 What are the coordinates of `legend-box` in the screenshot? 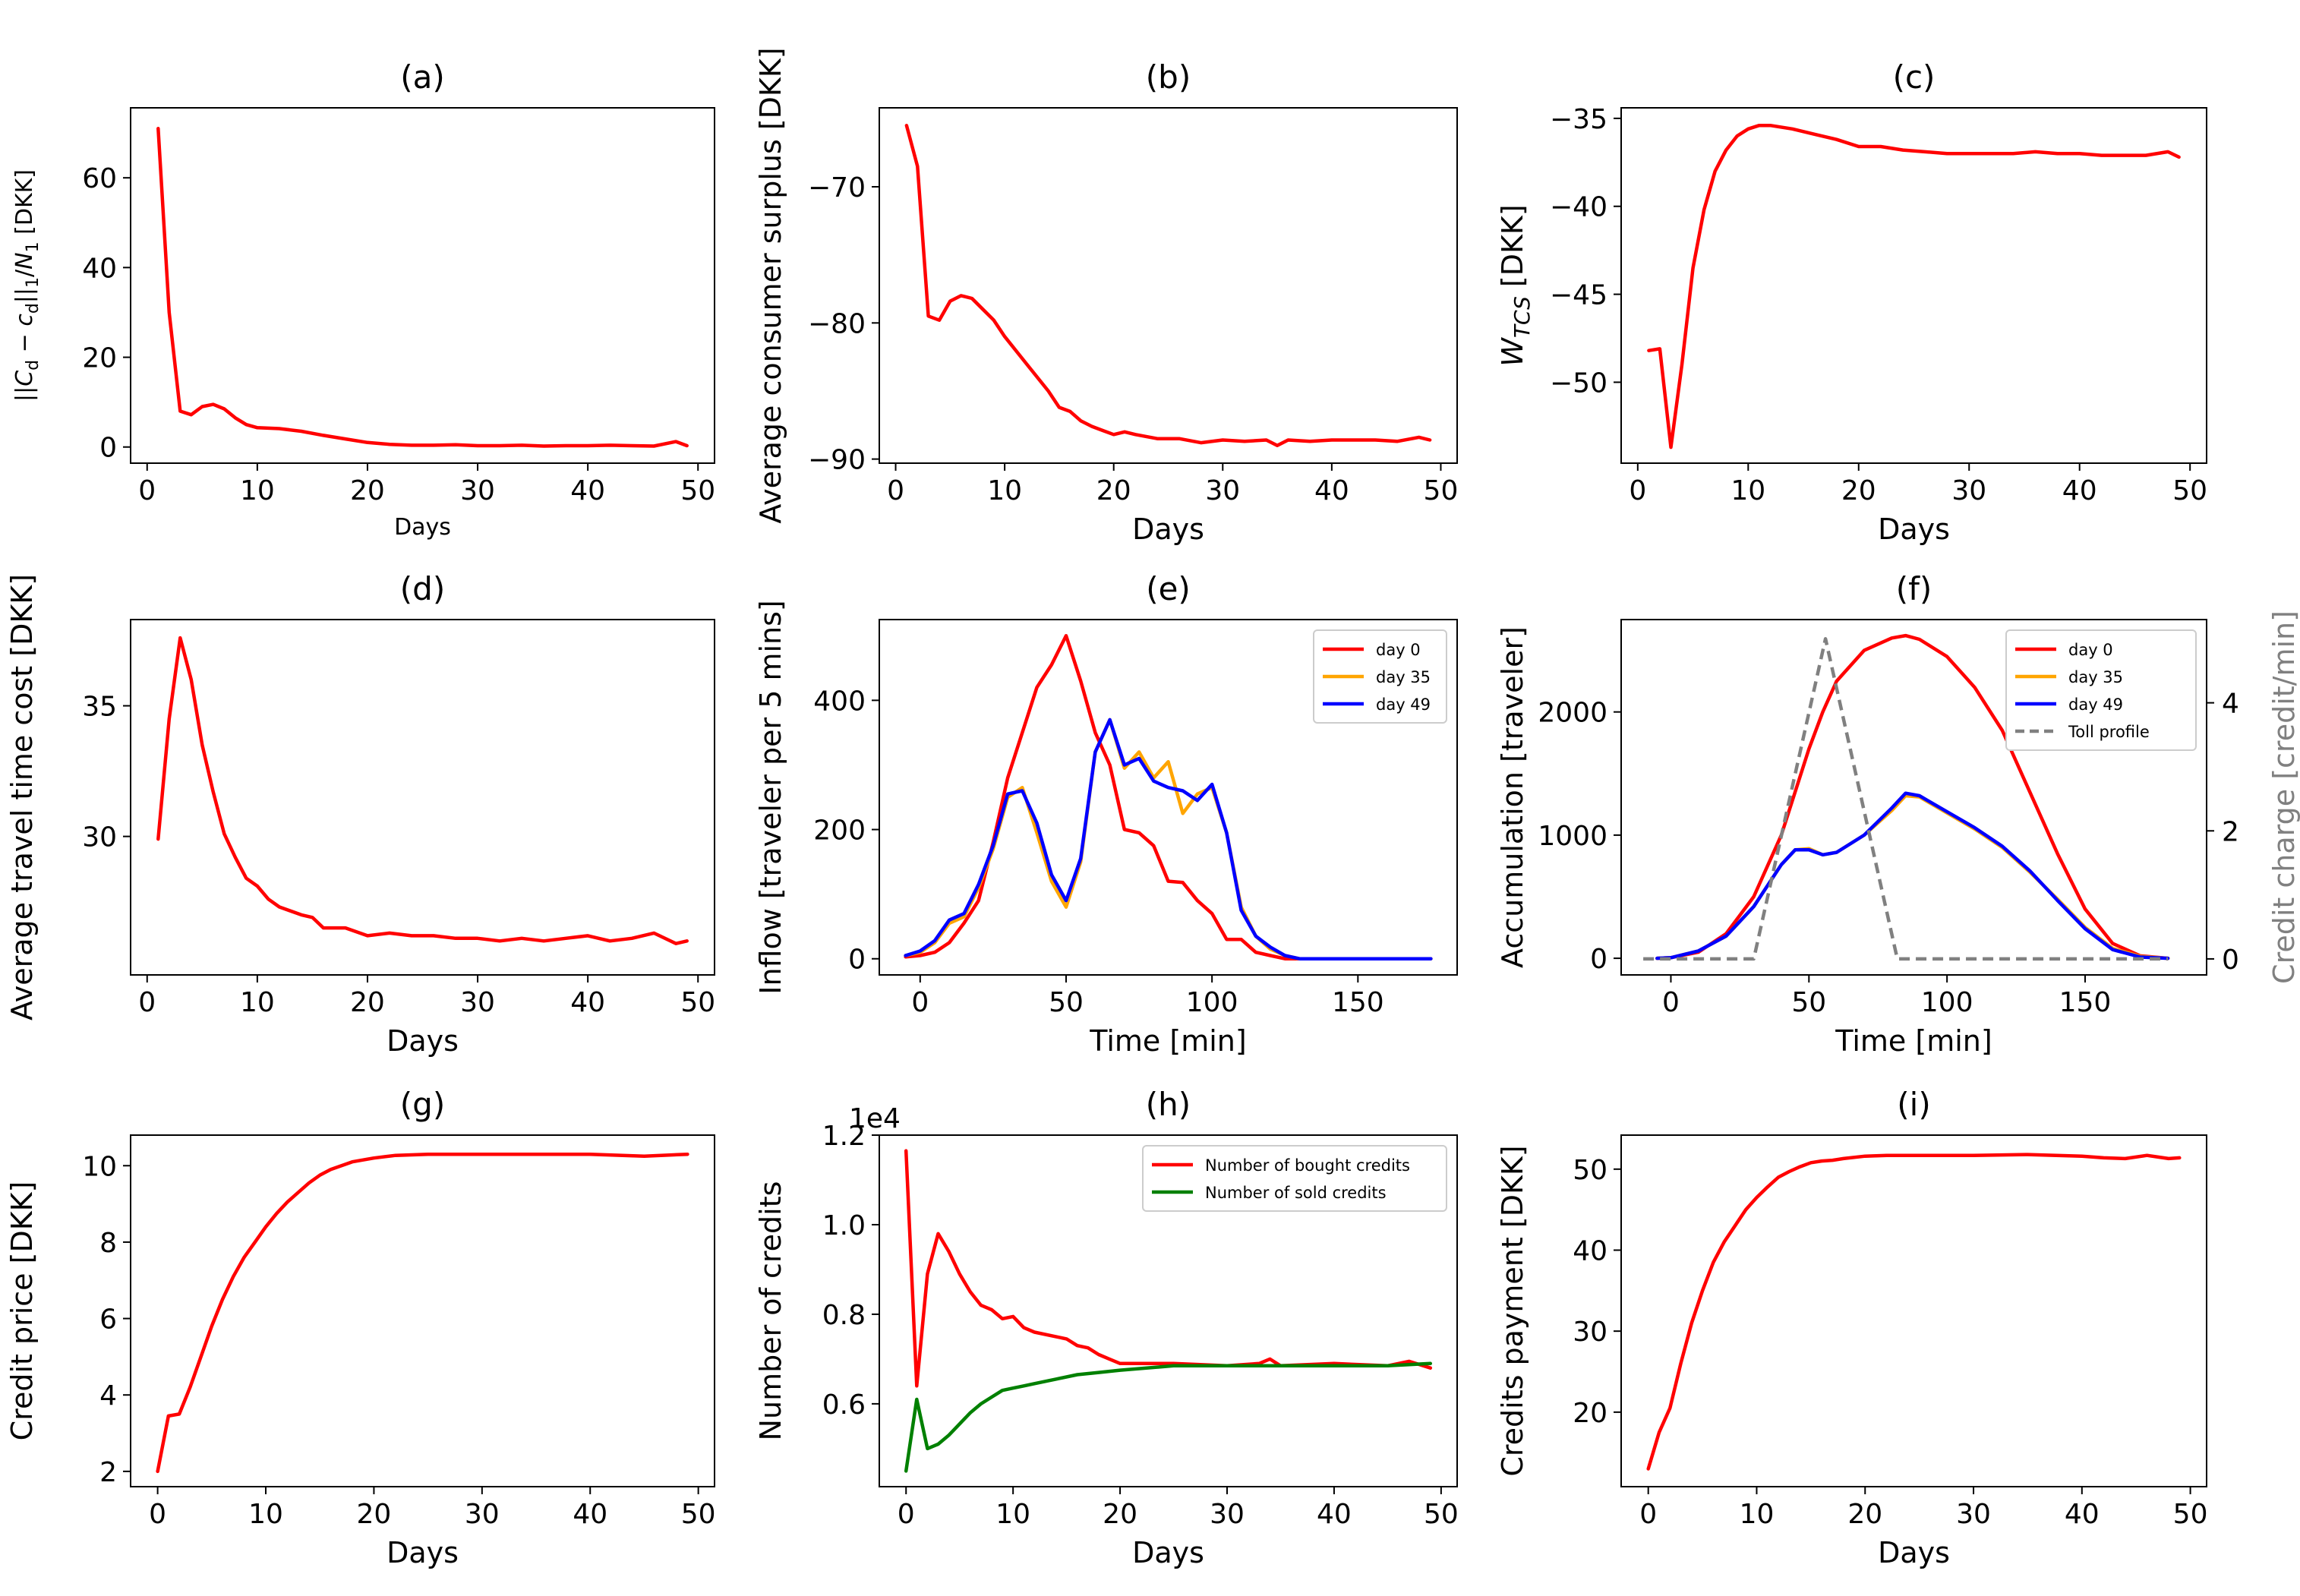 It's located at (1294, 1178).